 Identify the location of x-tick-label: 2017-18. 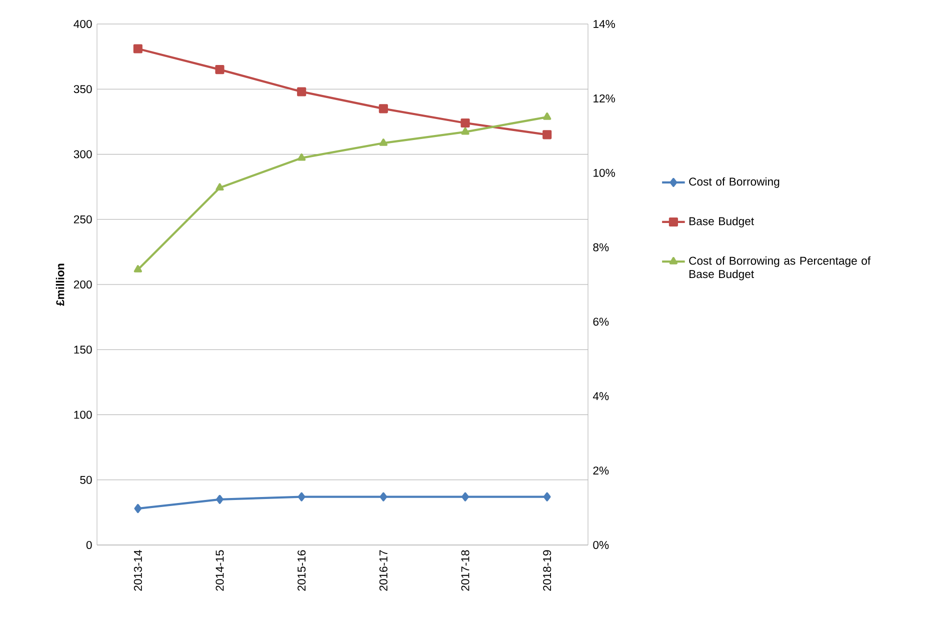
(465, 570).